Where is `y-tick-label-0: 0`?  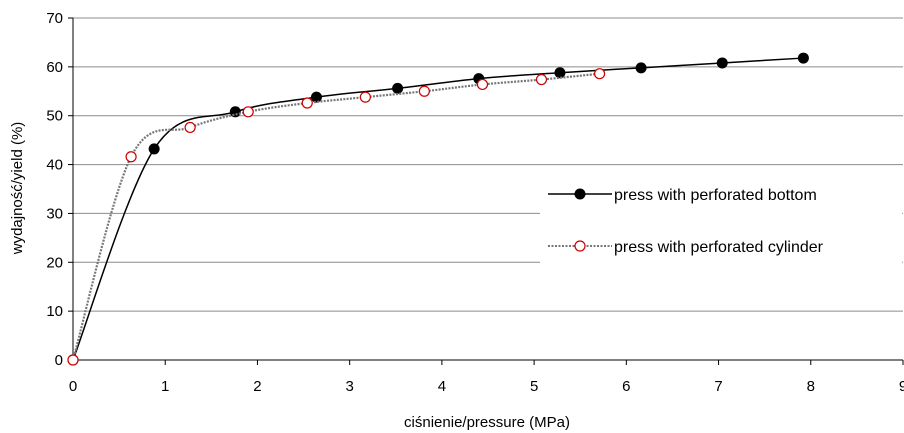 y-tick-label-0: 0 is located at coordinates (59, 360).